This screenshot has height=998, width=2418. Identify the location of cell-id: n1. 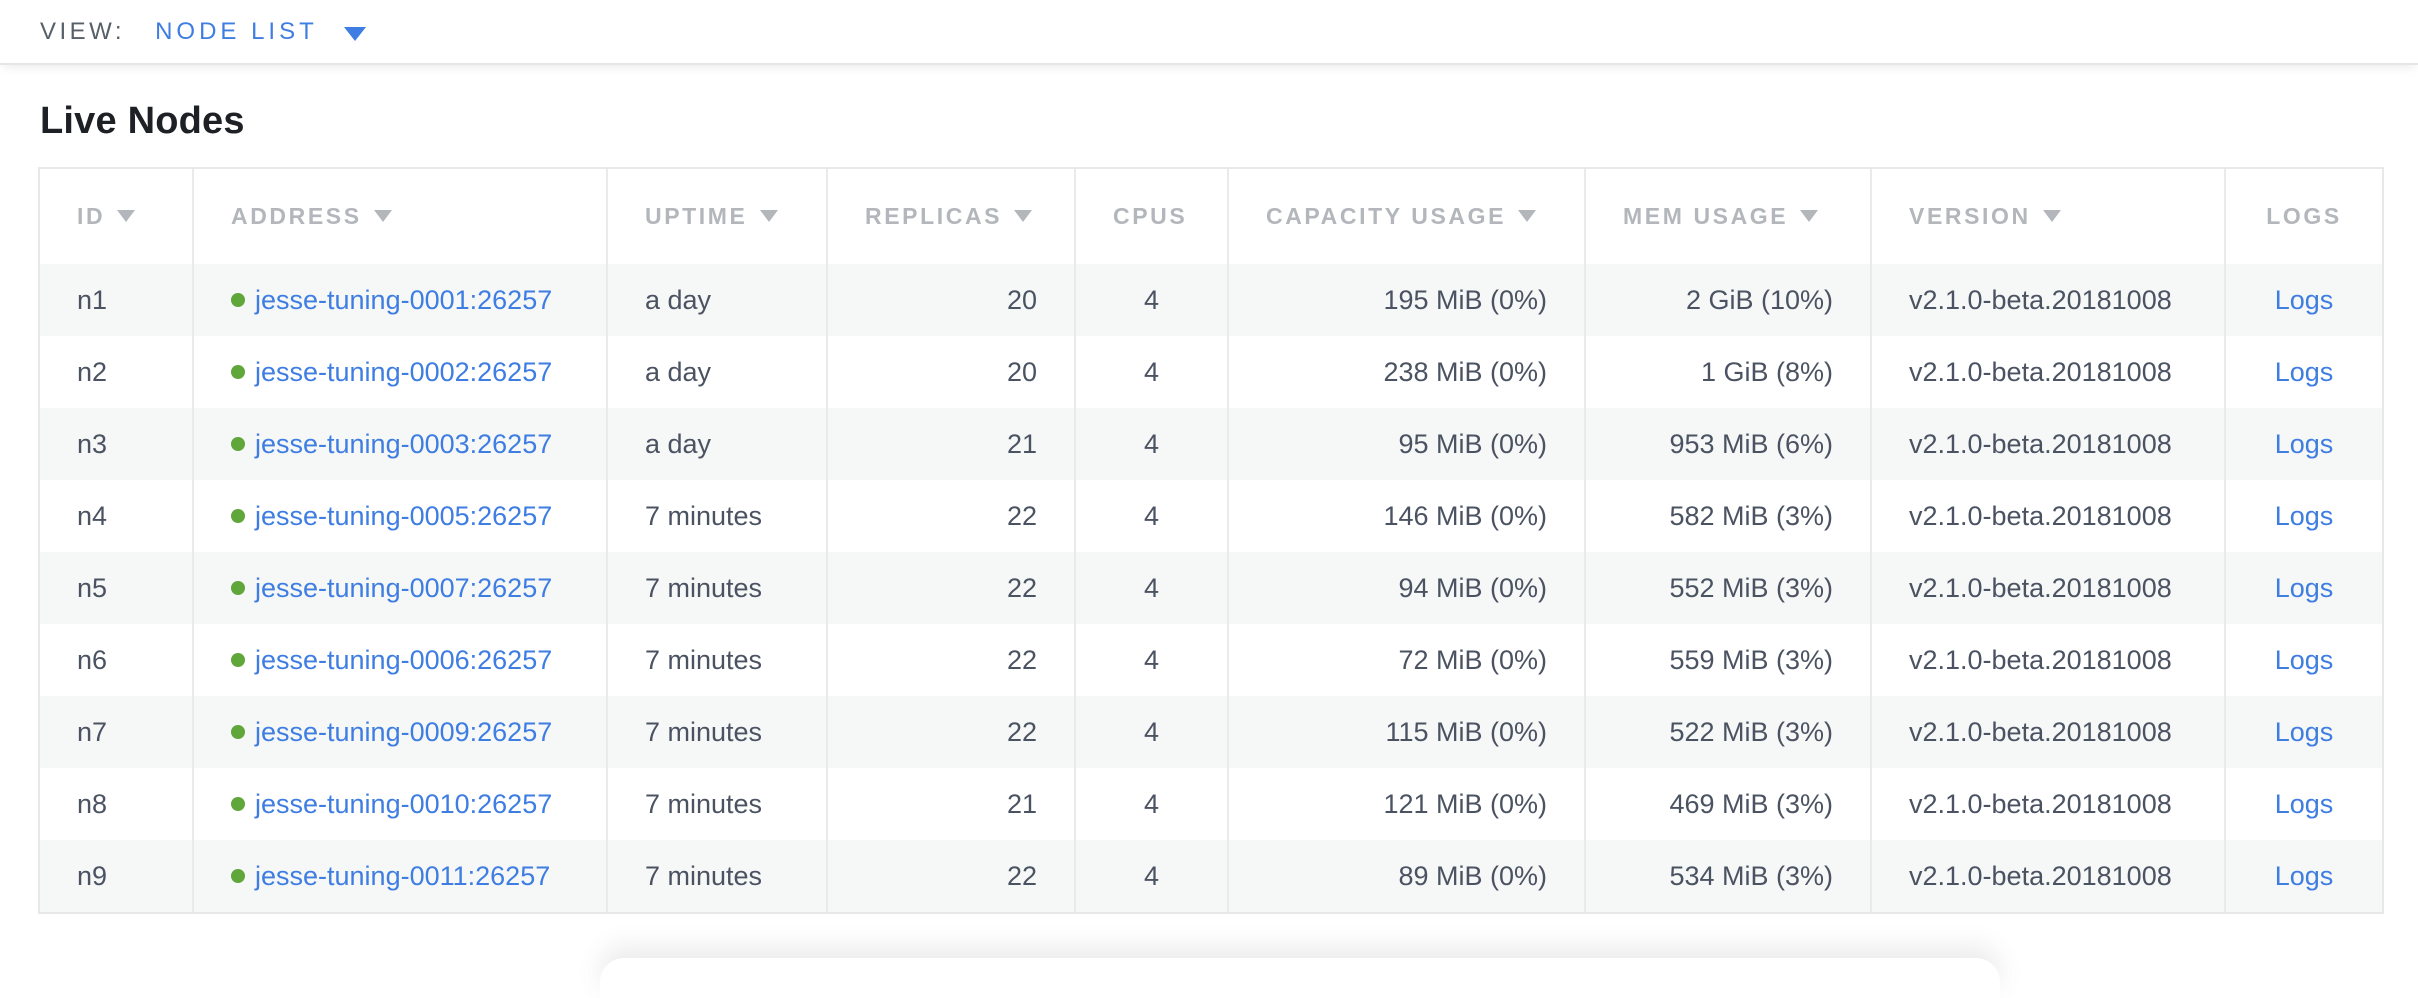
(116, 300).